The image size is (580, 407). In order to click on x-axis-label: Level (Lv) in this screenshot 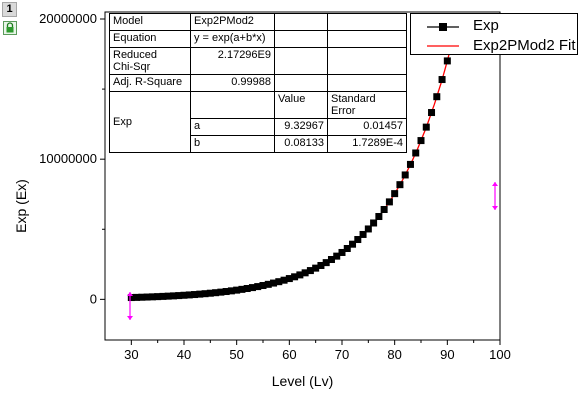, I will do `click(302, 381)`.